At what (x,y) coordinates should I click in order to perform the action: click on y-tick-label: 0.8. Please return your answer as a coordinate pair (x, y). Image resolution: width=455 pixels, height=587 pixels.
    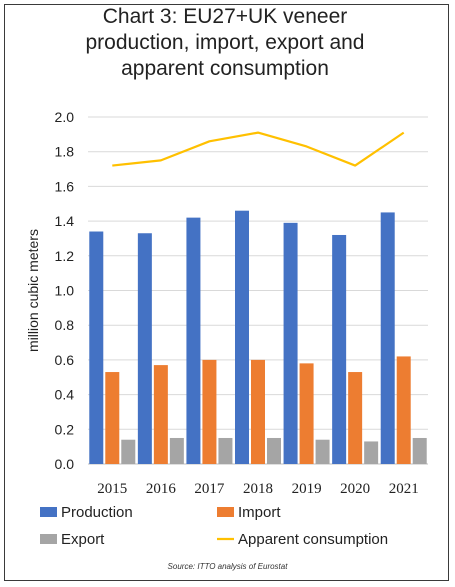
    Looking at the image, I should click on (65, 325).